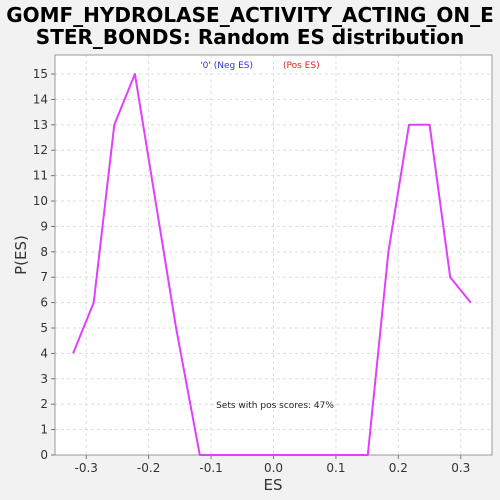  I want to click on legend-neg-label: '0' (Neg ES), so click(226, 66).